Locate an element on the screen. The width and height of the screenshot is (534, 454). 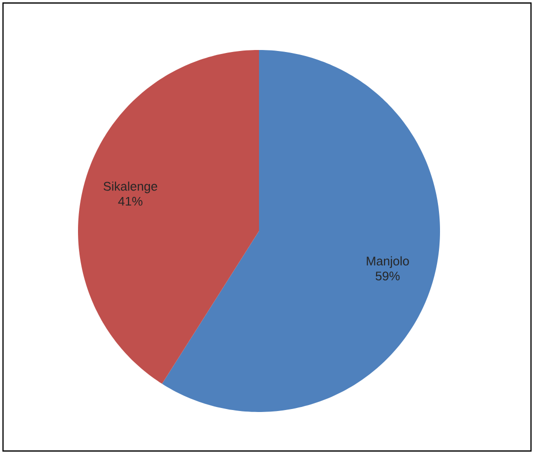
data-label: 59% is located at coordinates (388, 276).